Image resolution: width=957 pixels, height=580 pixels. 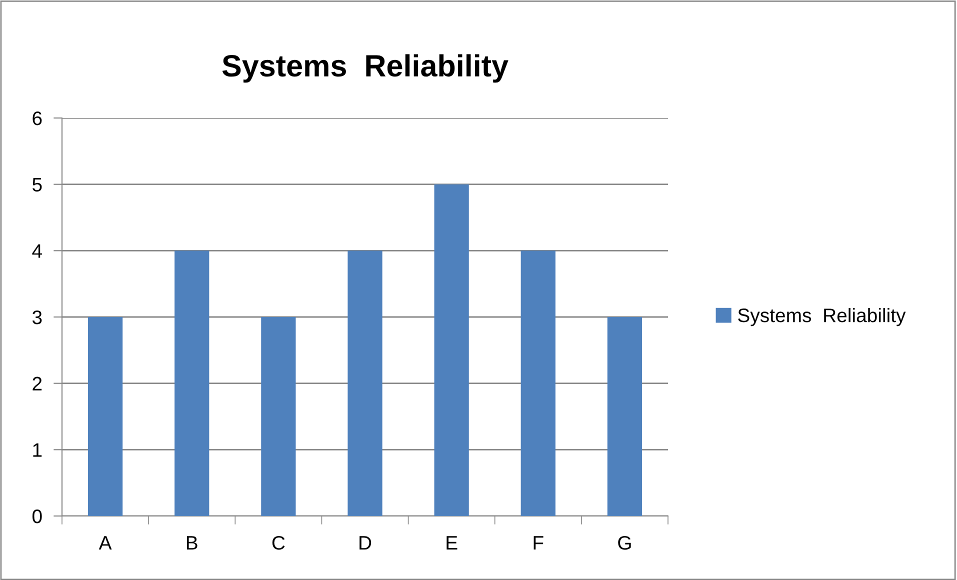 What do you see at coordinates (539, 543) in the screenshot?
I see `x-tick-label: F` at bounding box center [539, 543].